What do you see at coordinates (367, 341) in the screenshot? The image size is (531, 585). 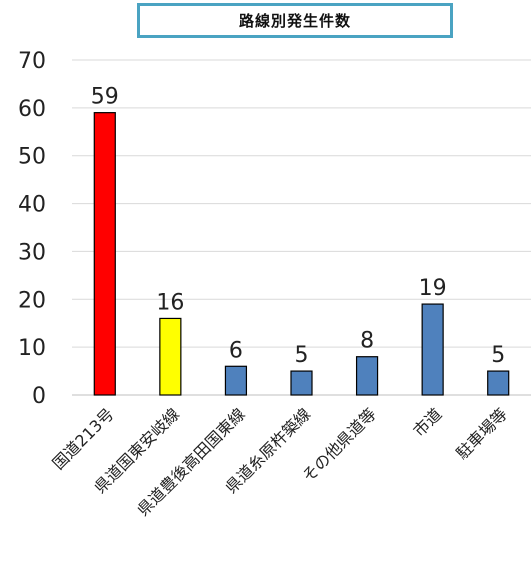 I see `data-label: 8` at bounding box center [367, 341].